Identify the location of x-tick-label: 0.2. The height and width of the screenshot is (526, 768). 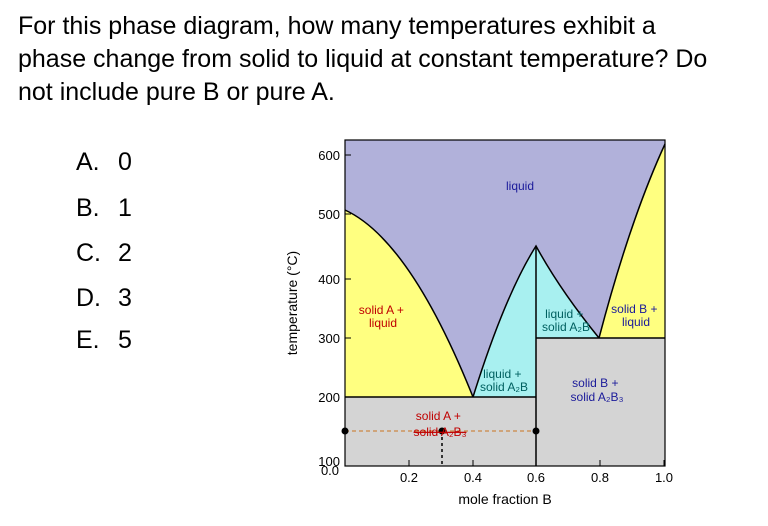
(409, 477).